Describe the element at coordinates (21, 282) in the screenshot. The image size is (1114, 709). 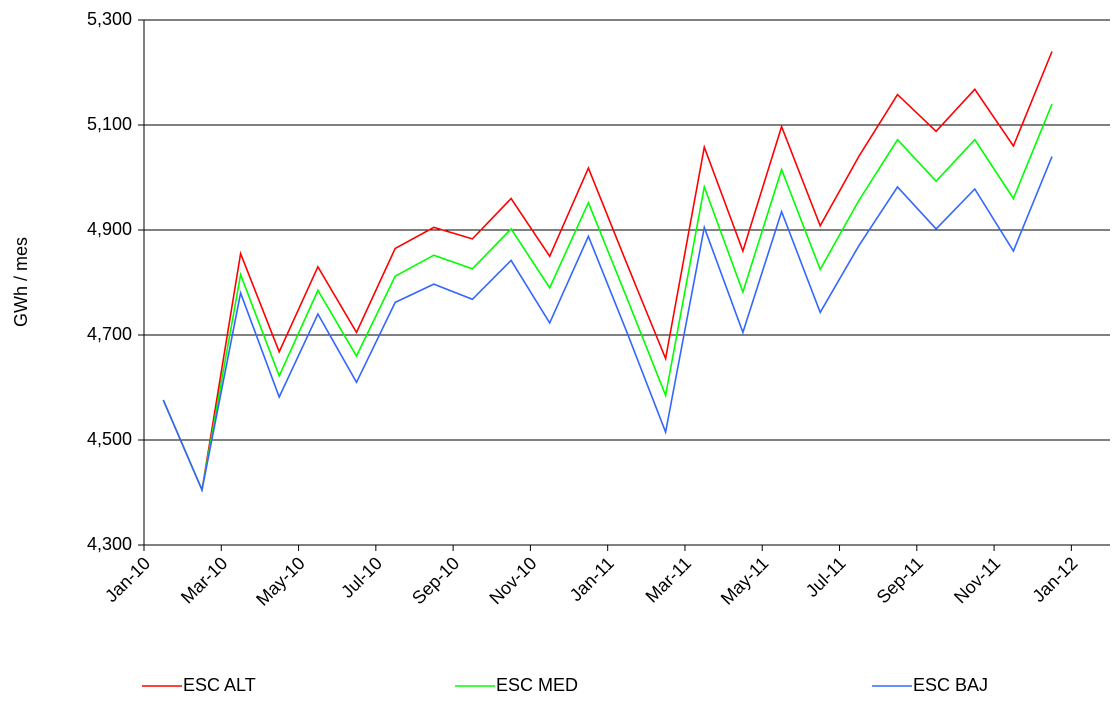
I see `y-axis-label: GWh / mes` at that location.